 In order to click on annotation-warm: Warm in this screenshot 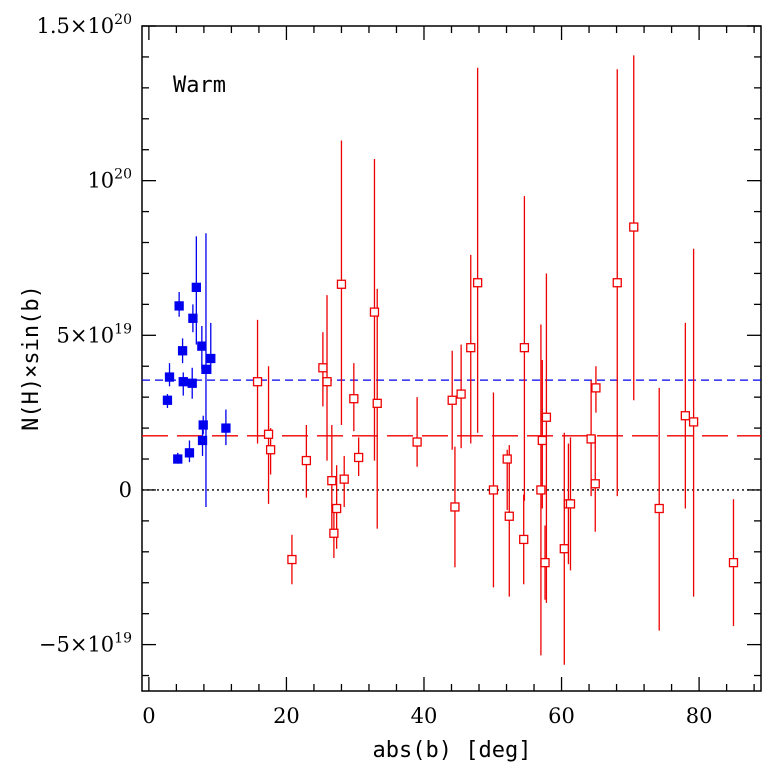, I will do `click(199, 85)`.